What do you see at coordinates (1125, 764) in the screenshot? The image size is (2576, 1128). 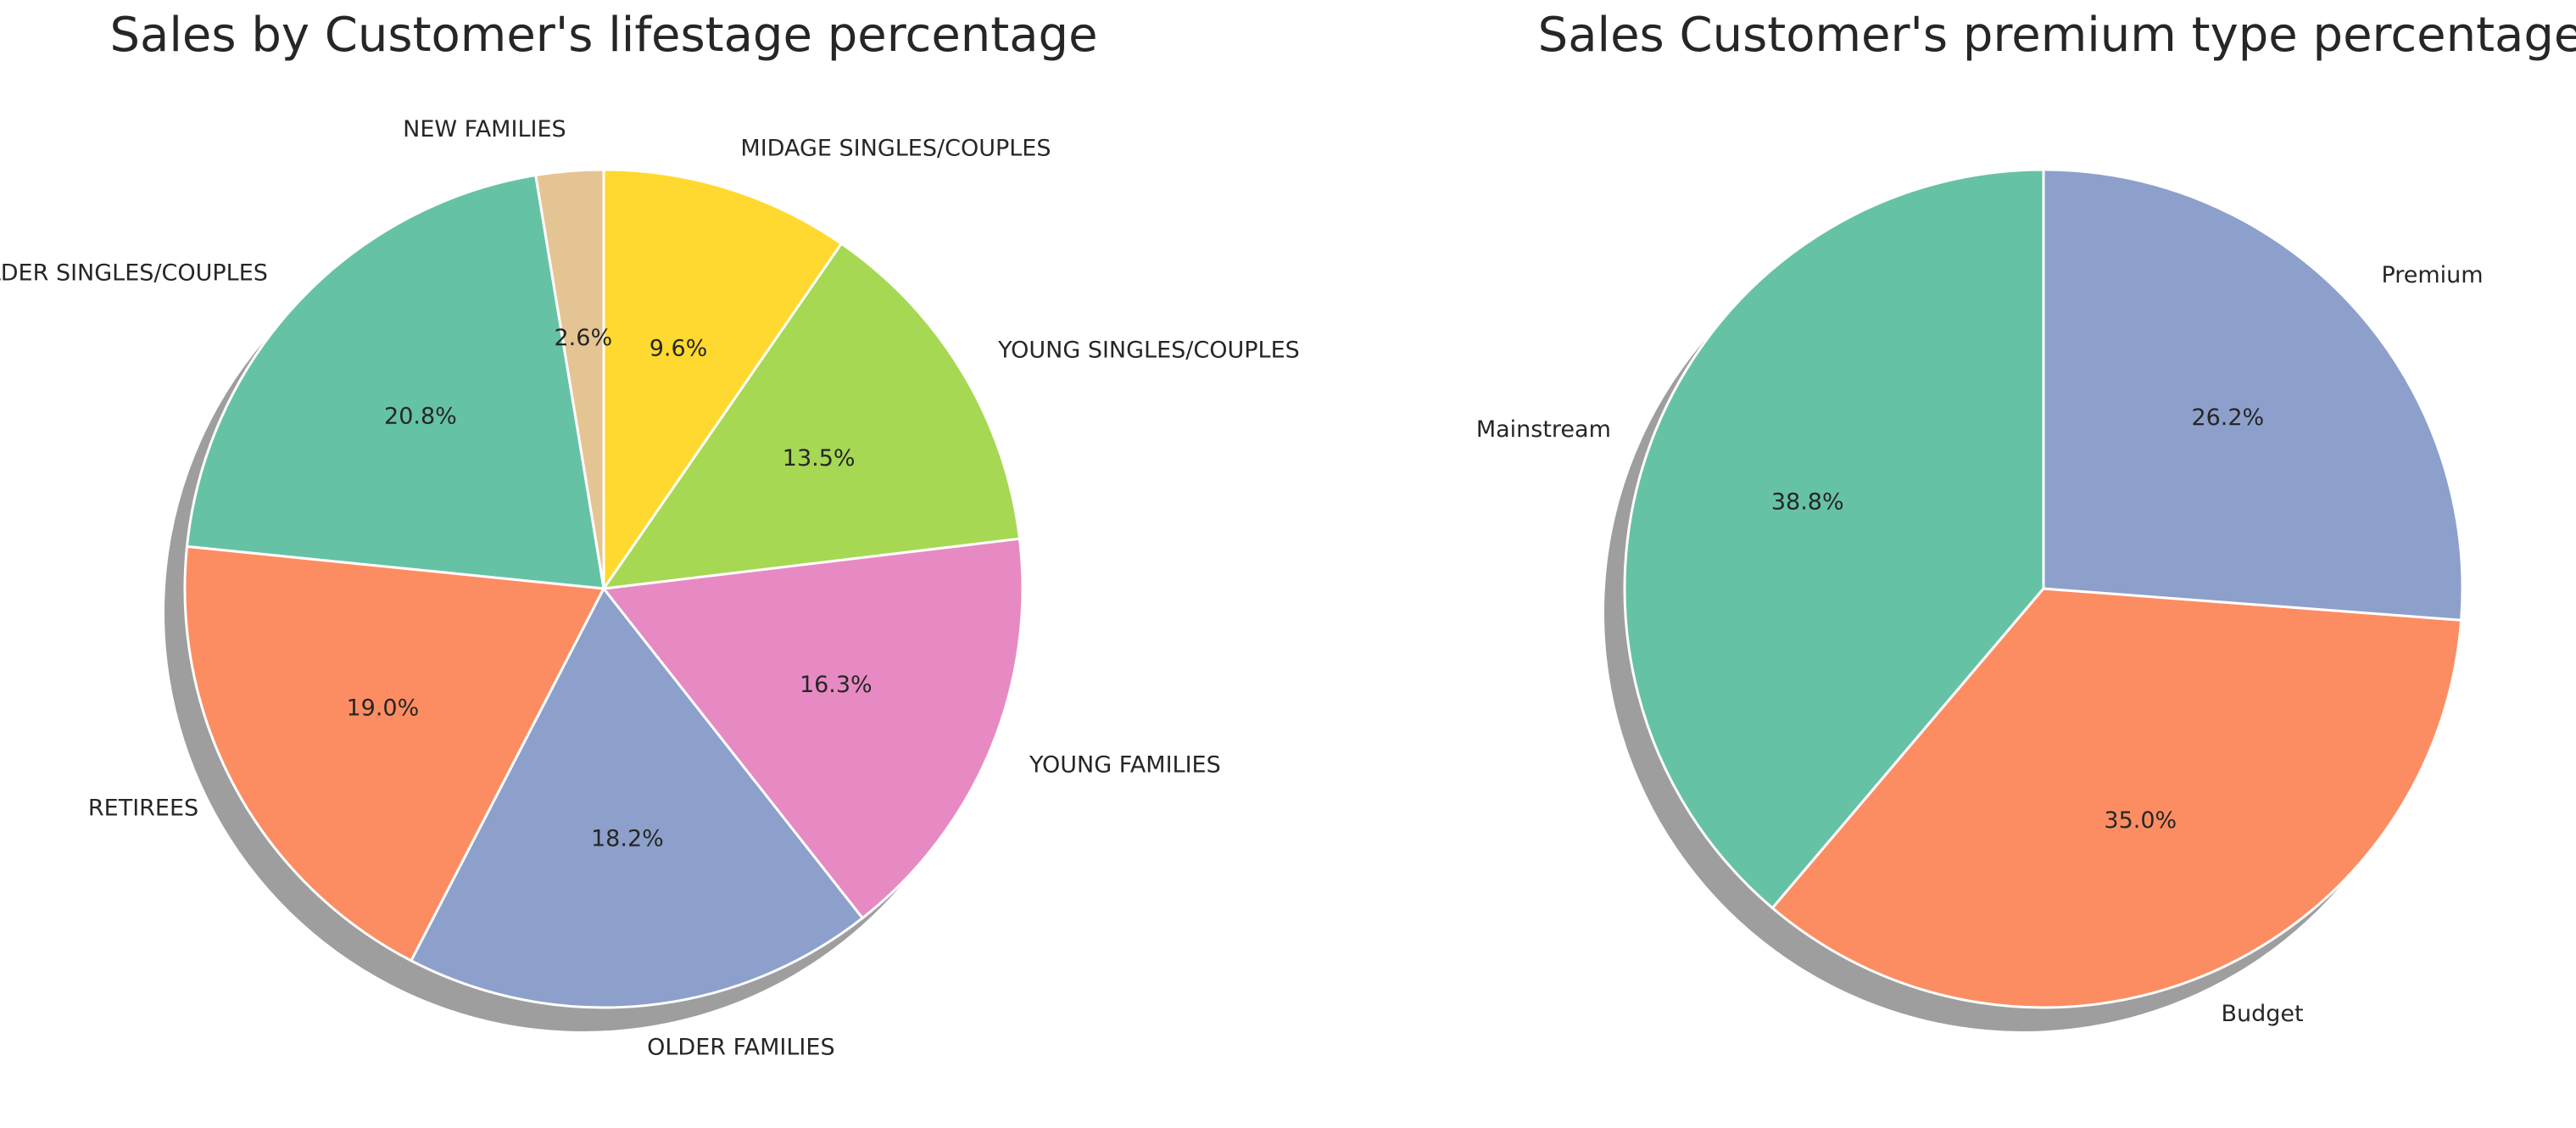 I see `slice-label-young-families: YOUNG FAMILIES` at bounding box center [1125, 764].